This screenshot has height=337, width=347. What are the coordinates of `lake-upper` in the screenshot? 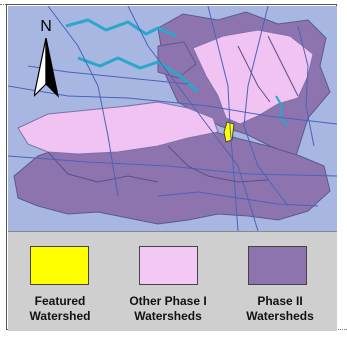 It's located at (121, 28).